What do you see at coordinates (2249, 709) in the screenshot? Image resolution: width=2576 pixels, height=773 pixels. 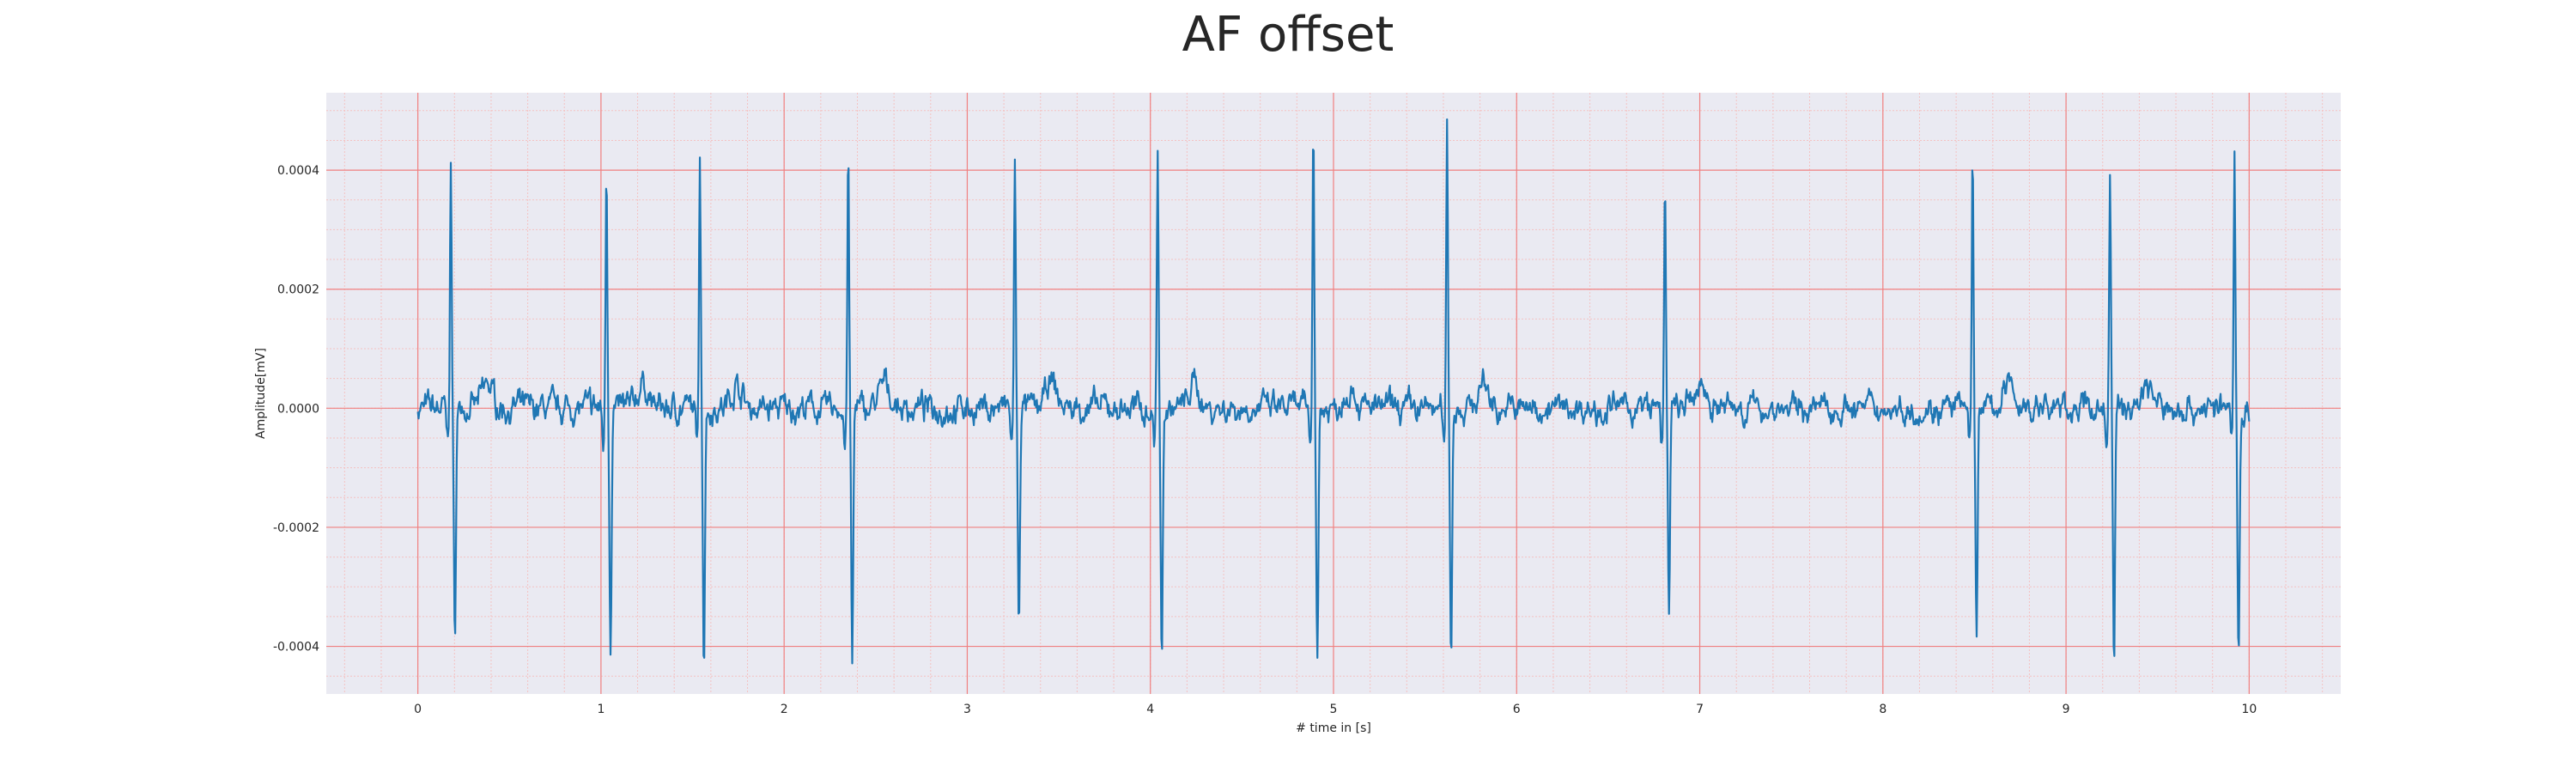 I see `x-tick-label: 10` at bounding box center [2249, 709].